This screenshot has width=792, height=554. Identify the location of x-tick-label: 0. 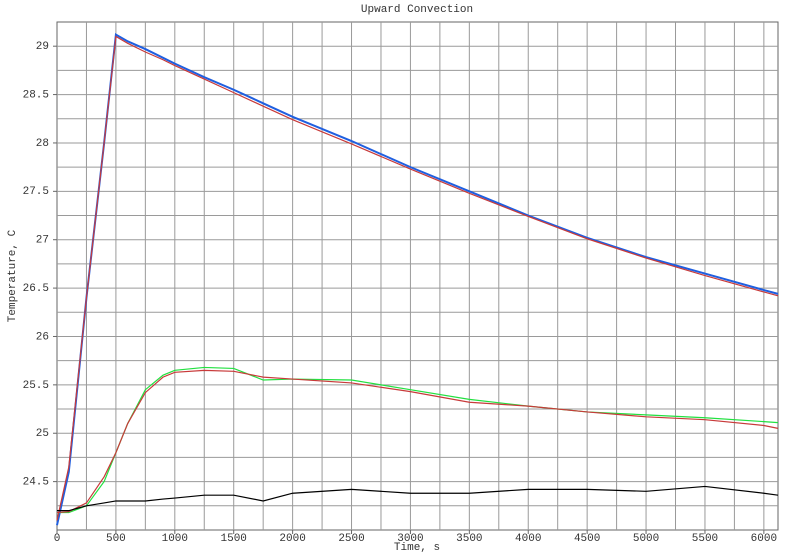
(57, 539).